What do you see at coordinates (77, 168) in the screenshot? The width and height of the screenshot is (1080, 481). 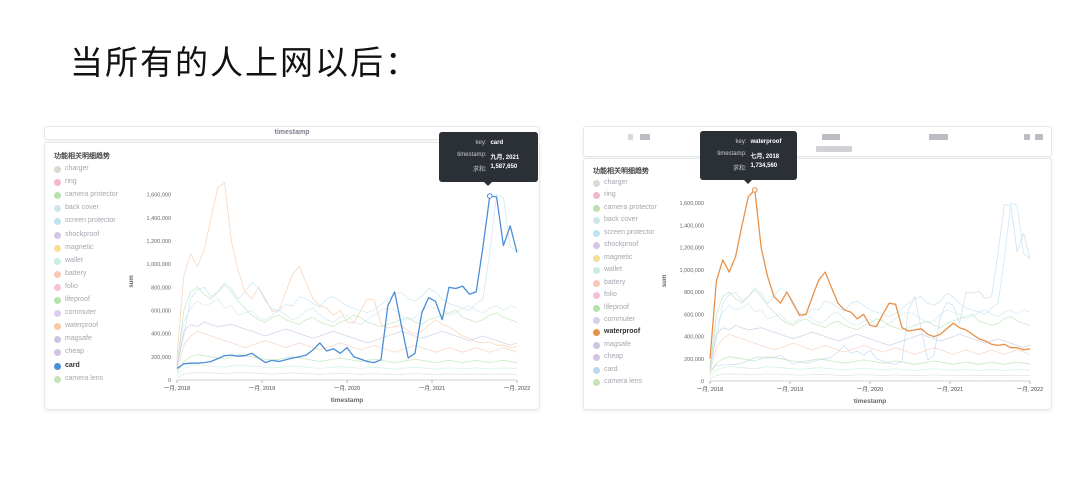 I see `legend-label: charger` at bounding box center [77, 168].